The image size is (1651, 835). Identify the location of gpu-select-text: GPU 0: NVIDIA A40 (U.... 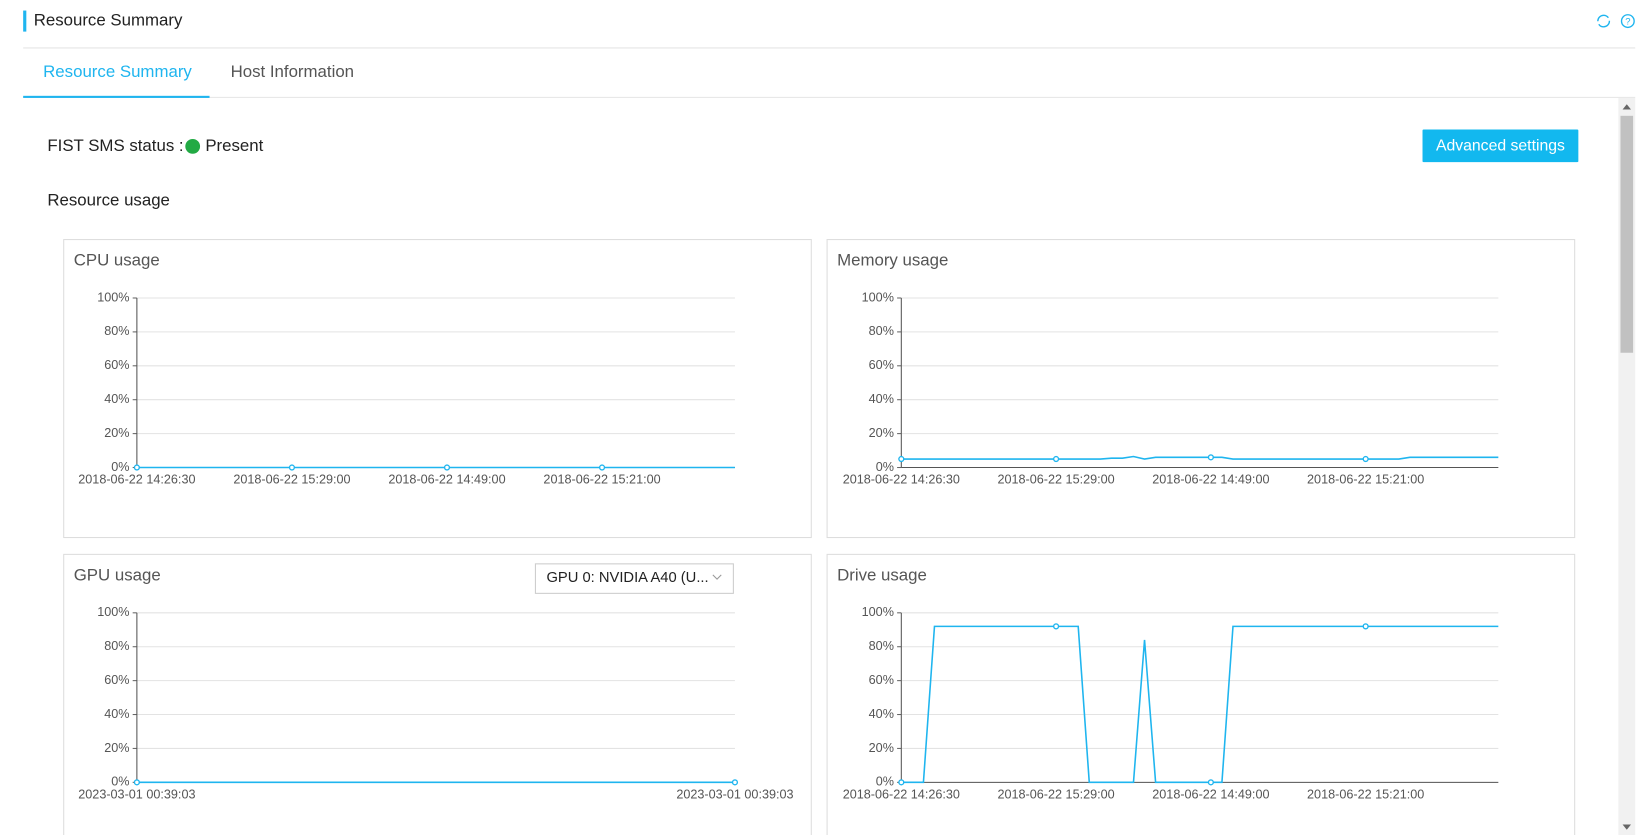
(627, 578).